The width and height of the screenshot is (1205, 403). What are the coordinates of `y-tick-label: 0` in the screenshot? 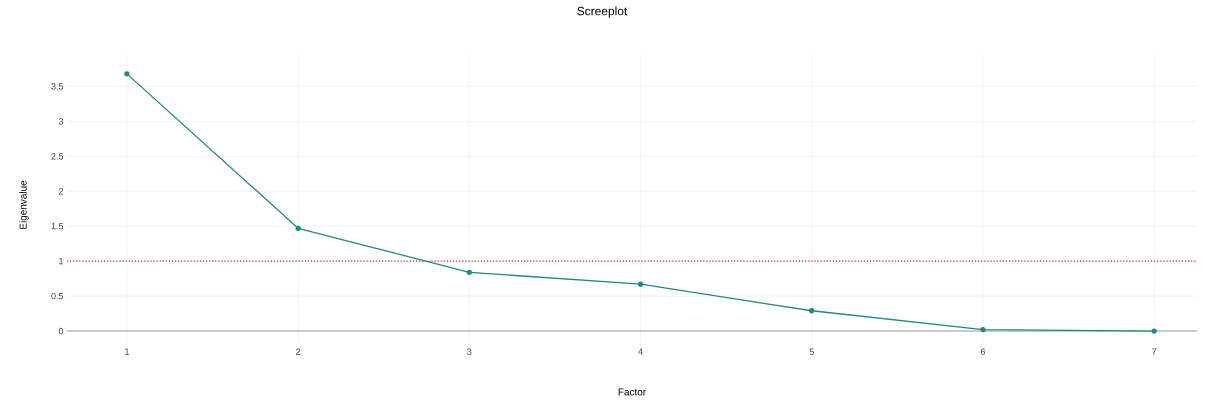 It's located at (61, 331).